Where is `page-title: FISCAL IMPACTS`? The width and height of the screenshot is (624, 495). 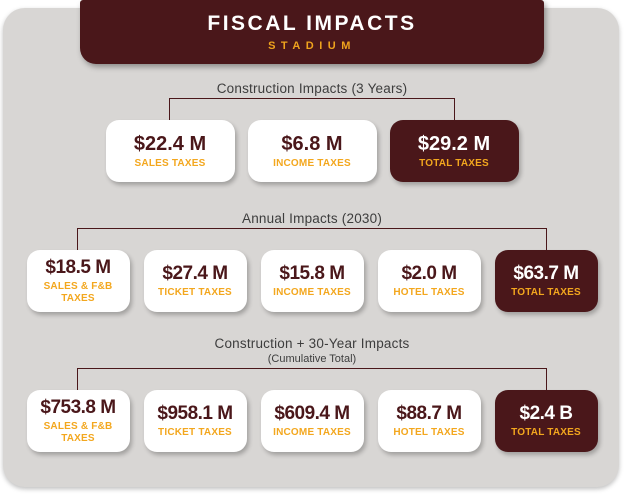 page-title: FISCAL IMPACTS is located at coordinates (312, 23).